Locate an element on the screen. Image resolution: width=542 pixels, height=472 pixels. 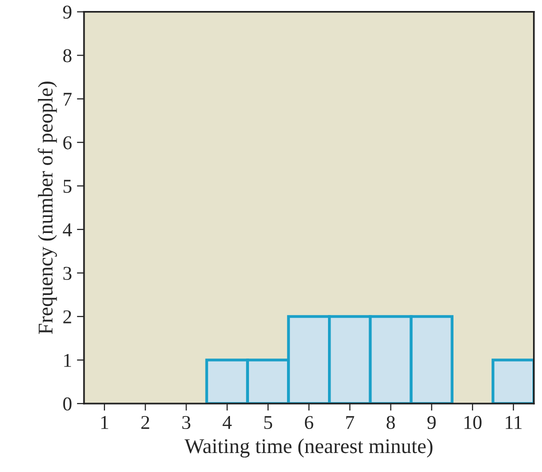
y-tick-label: 6 is located at coordinates (67, 143).